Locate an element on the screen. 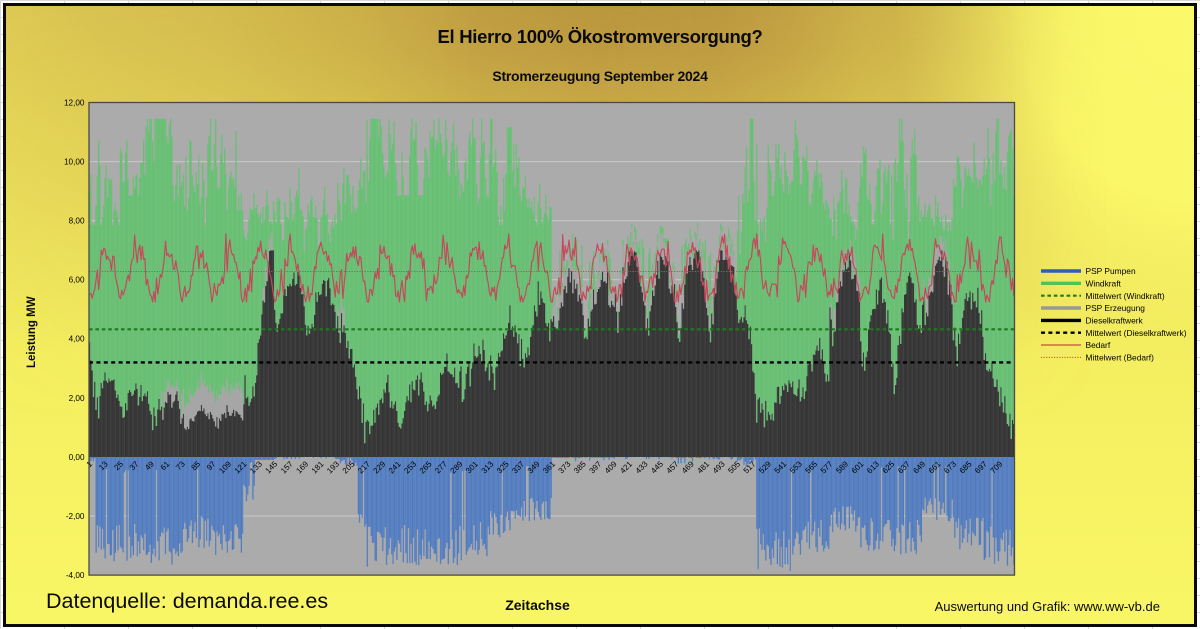 The image size is (1200, 629). svg-text: Windkraft is located at coordinates (1104, 283).